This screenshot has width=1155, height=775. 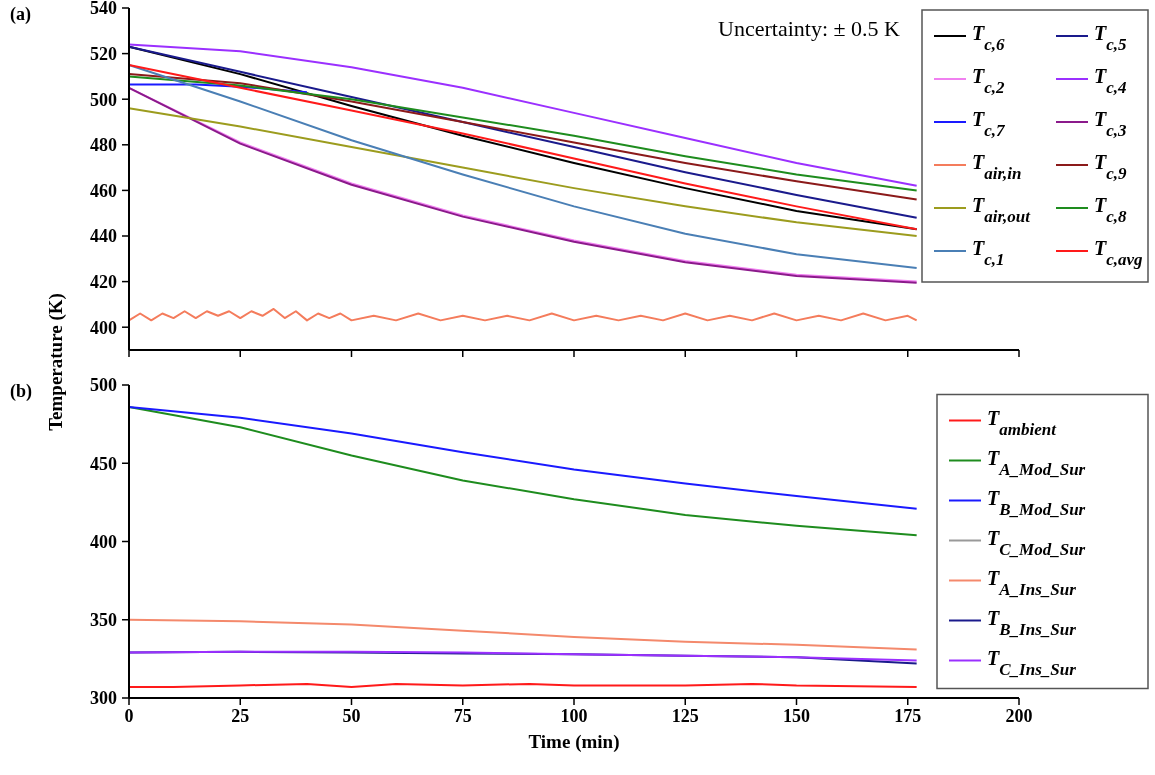 What do you see at coordinates (574, 742) in the screenshot?
I see `x-axis-title: Time (min)` at bounding box center [574, 742].